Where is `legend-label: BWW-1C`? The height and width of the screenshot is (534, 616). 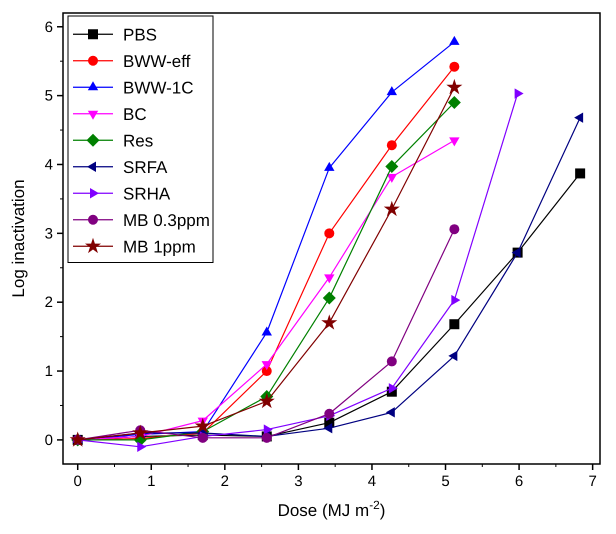
legend-label: BWW-1C is located at coordinates (158, 88).